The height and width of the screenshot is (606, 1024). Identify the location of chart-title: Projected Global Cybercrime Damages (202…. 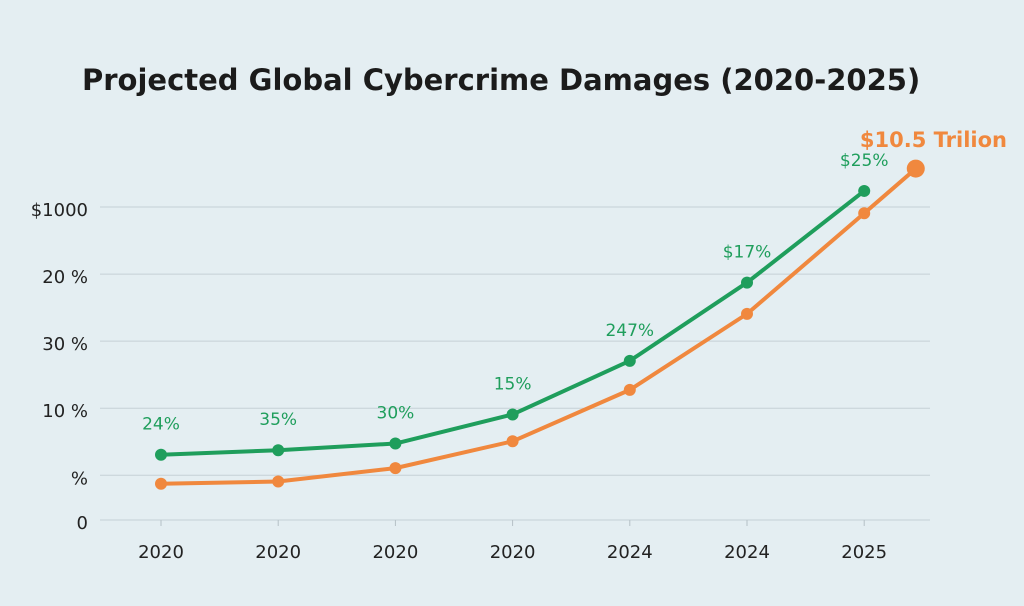
(501, 80).